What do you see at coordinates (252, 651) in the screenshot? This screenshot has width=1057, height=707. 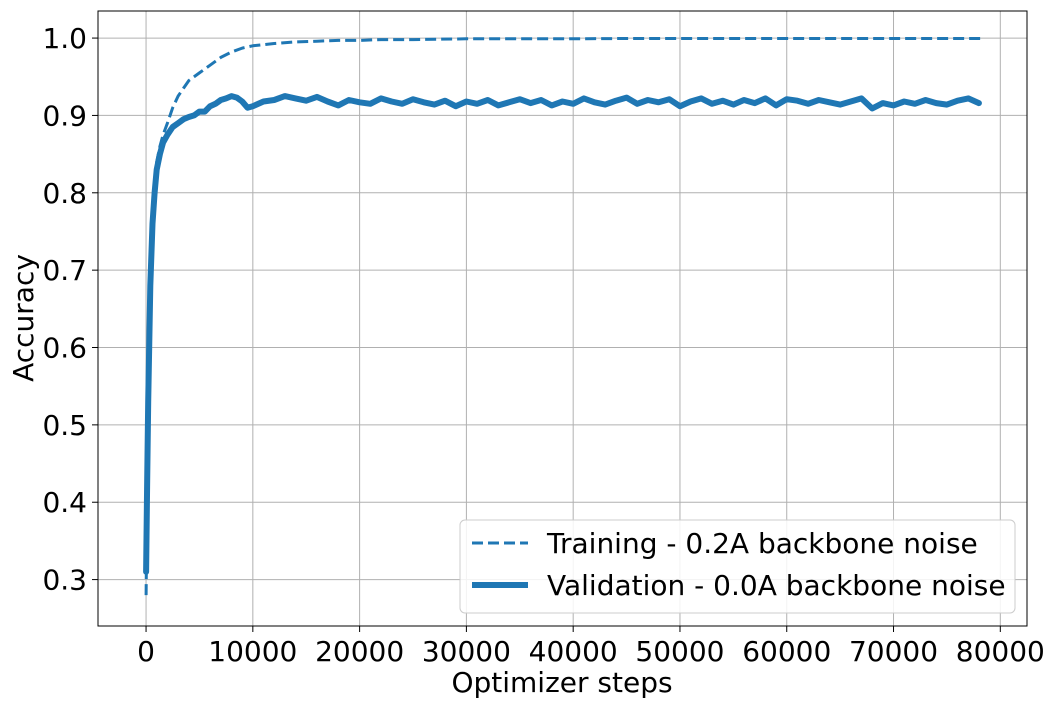 I see `x-tick-label: 10000` at bounding box center [252, 651].